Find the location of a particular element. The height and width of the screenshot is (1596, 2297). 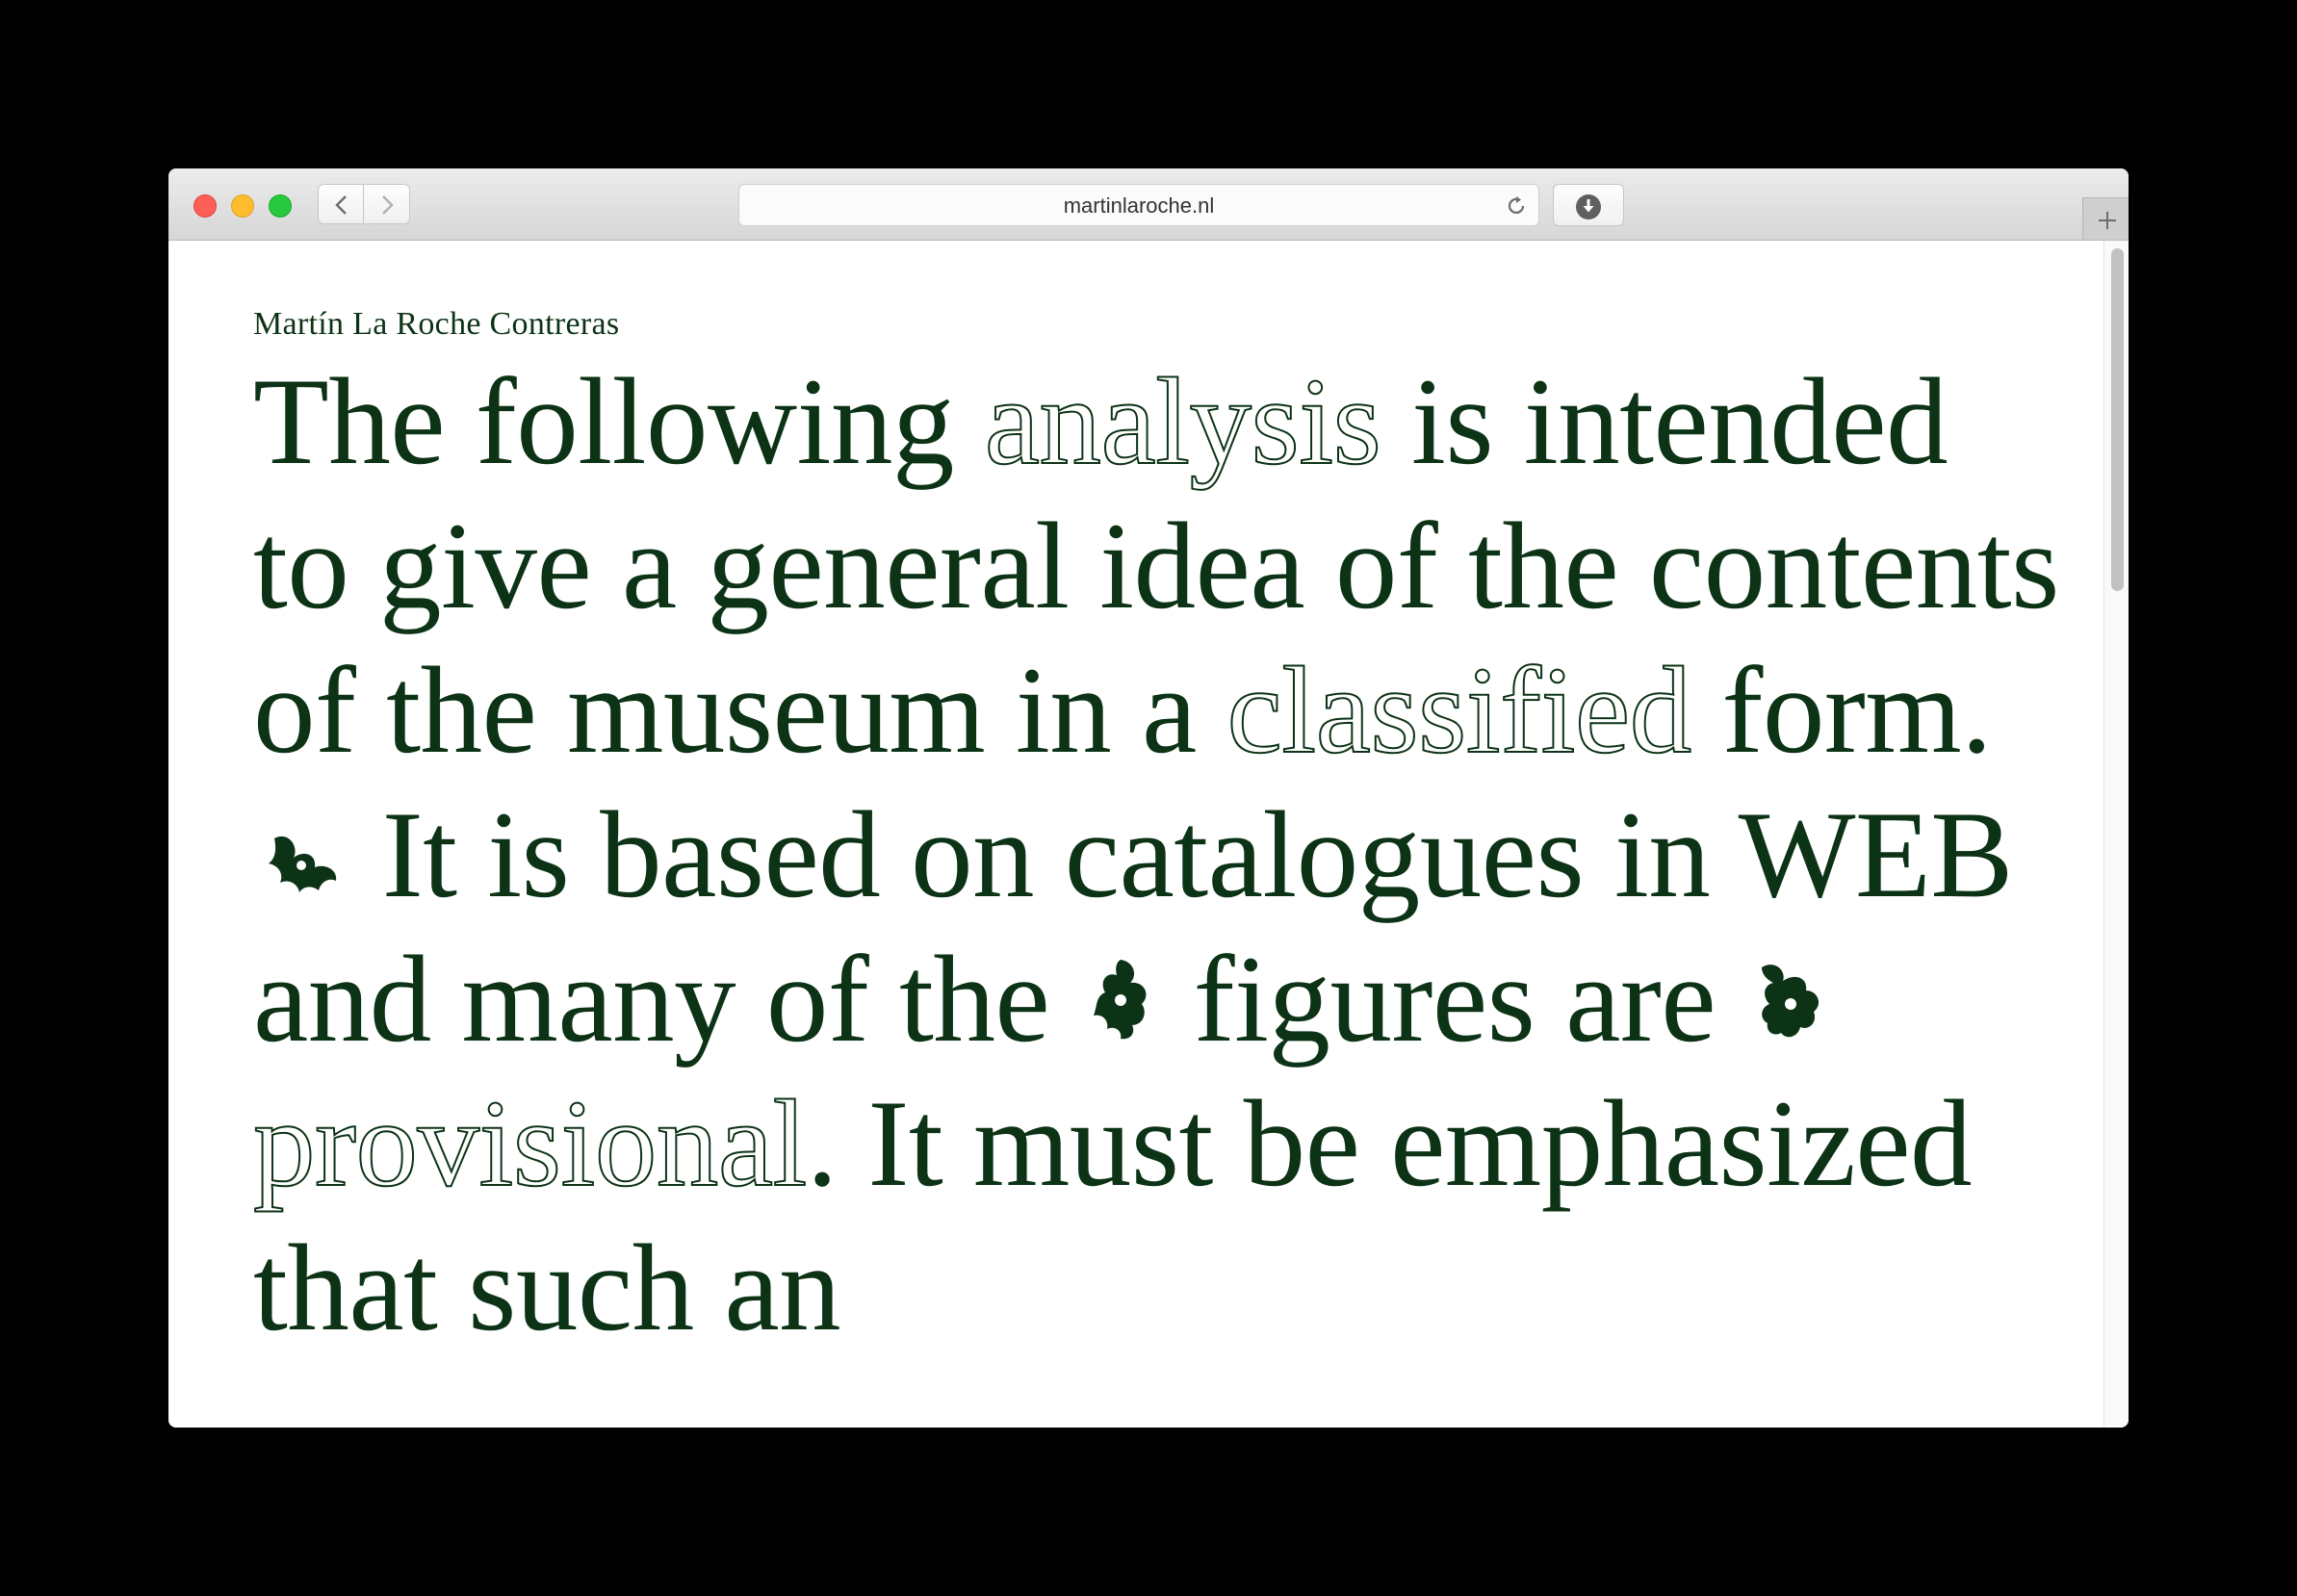

maximize-window-button is located at coordinates (281, 206).